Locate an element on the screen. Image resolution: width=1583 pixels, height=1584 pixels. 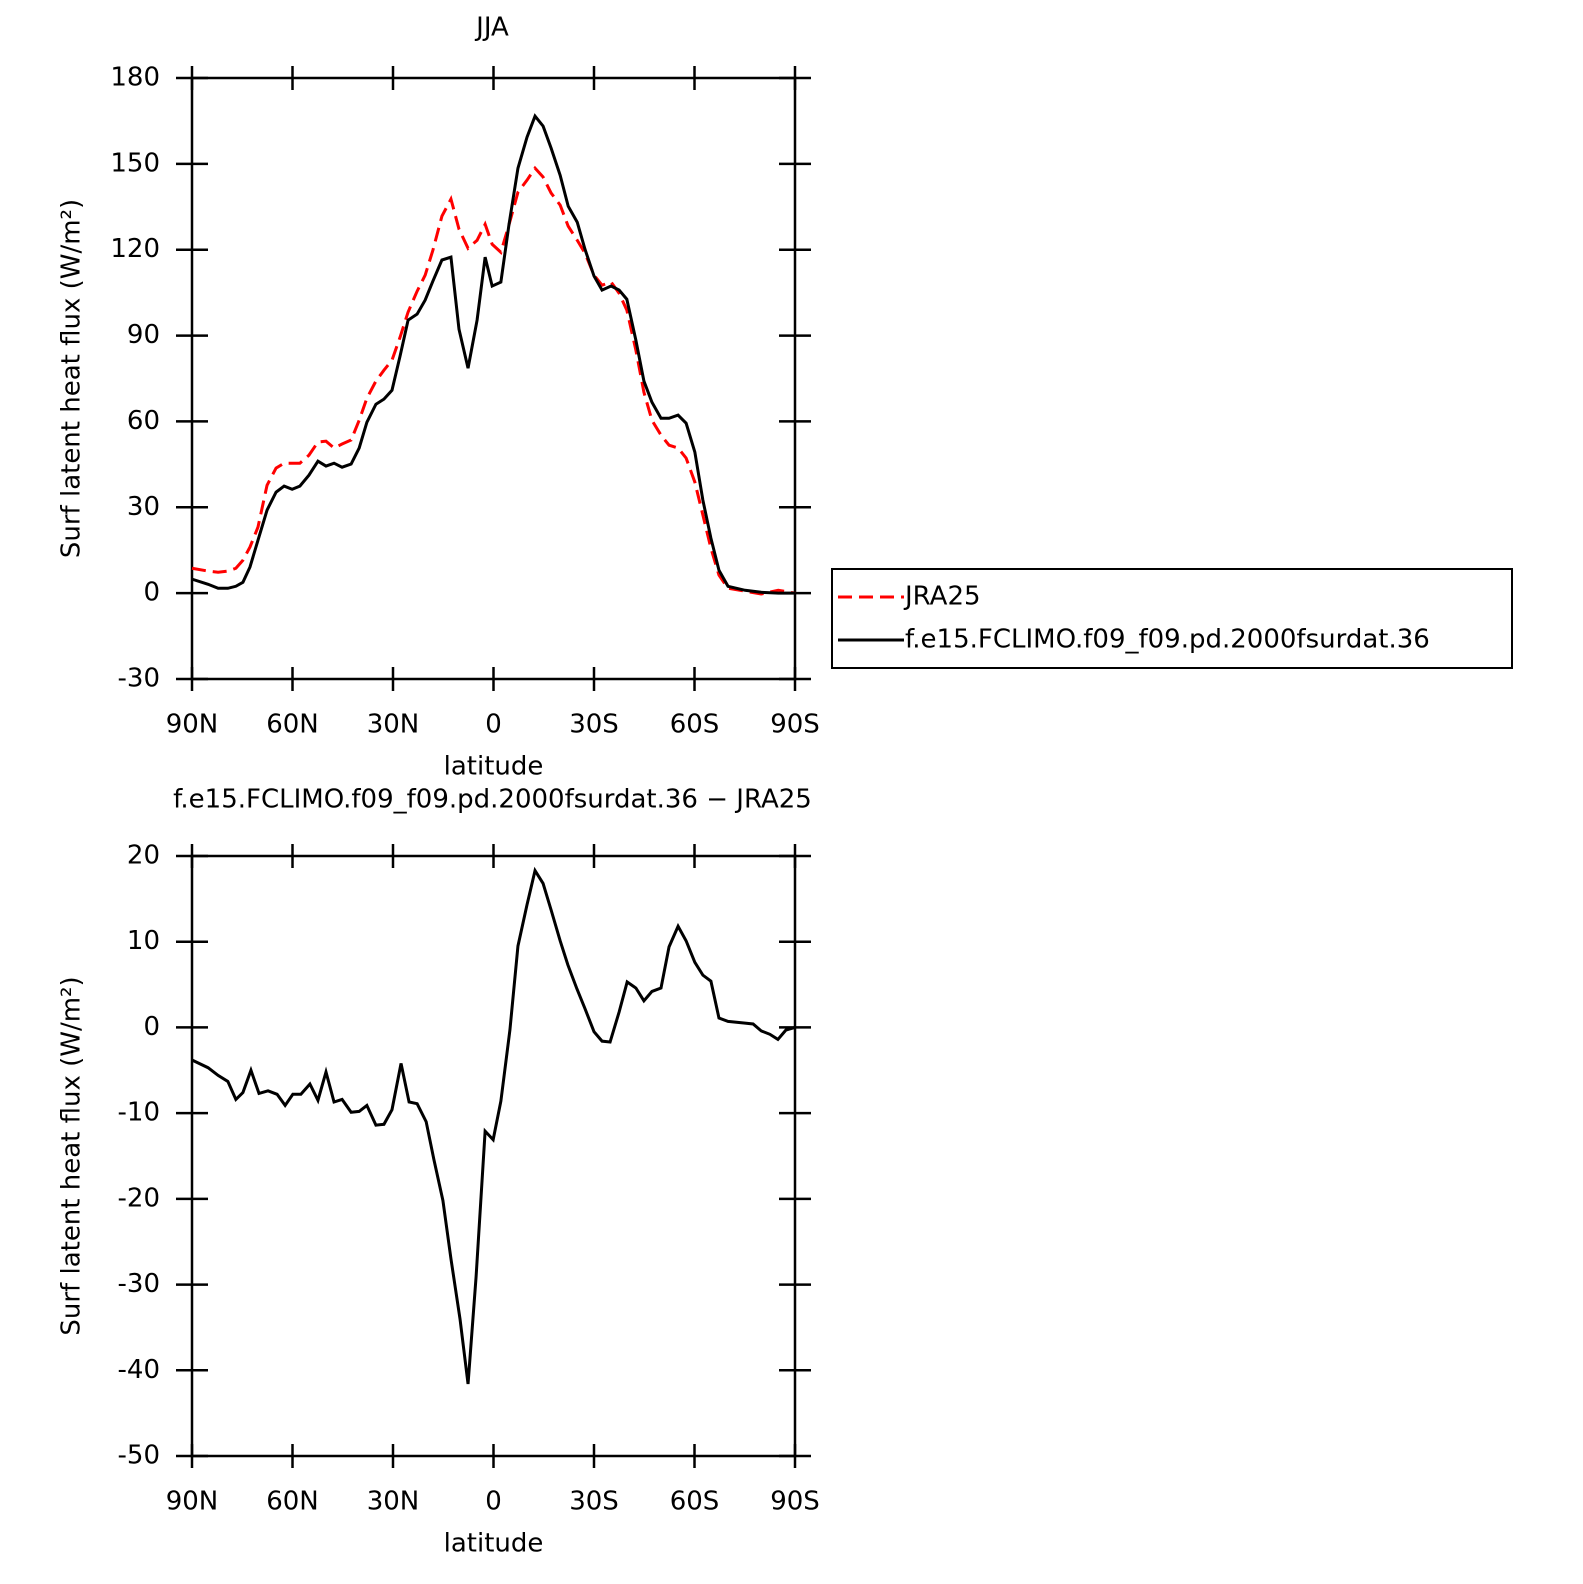
y-tick-label: 30 is located at coordinates (143, 507).